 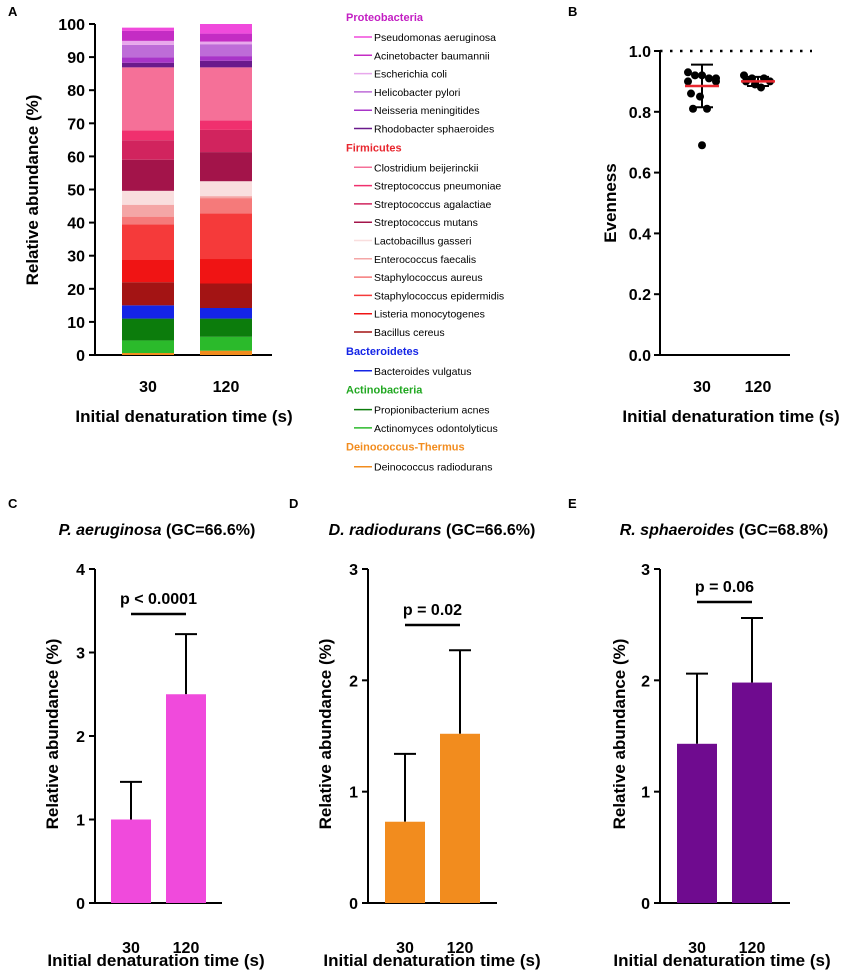 I want to click on panel-title-species: D. radiodurans, so click(x=385, y=530).